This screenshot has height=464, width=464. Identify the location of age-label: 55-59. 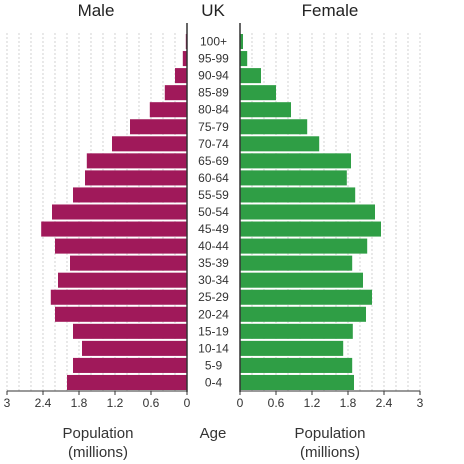
(213, 195).